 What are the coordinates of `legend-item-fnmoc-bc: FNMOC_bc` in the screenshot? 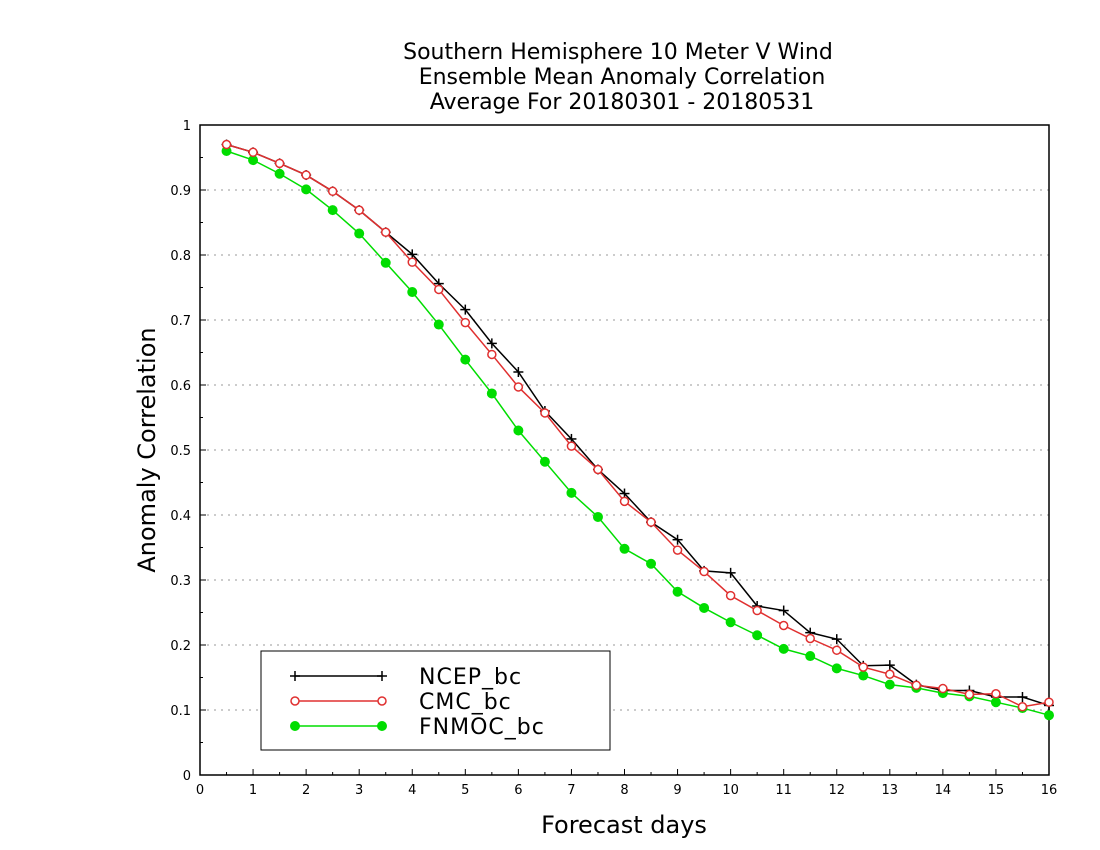 It's located at (417, 727).